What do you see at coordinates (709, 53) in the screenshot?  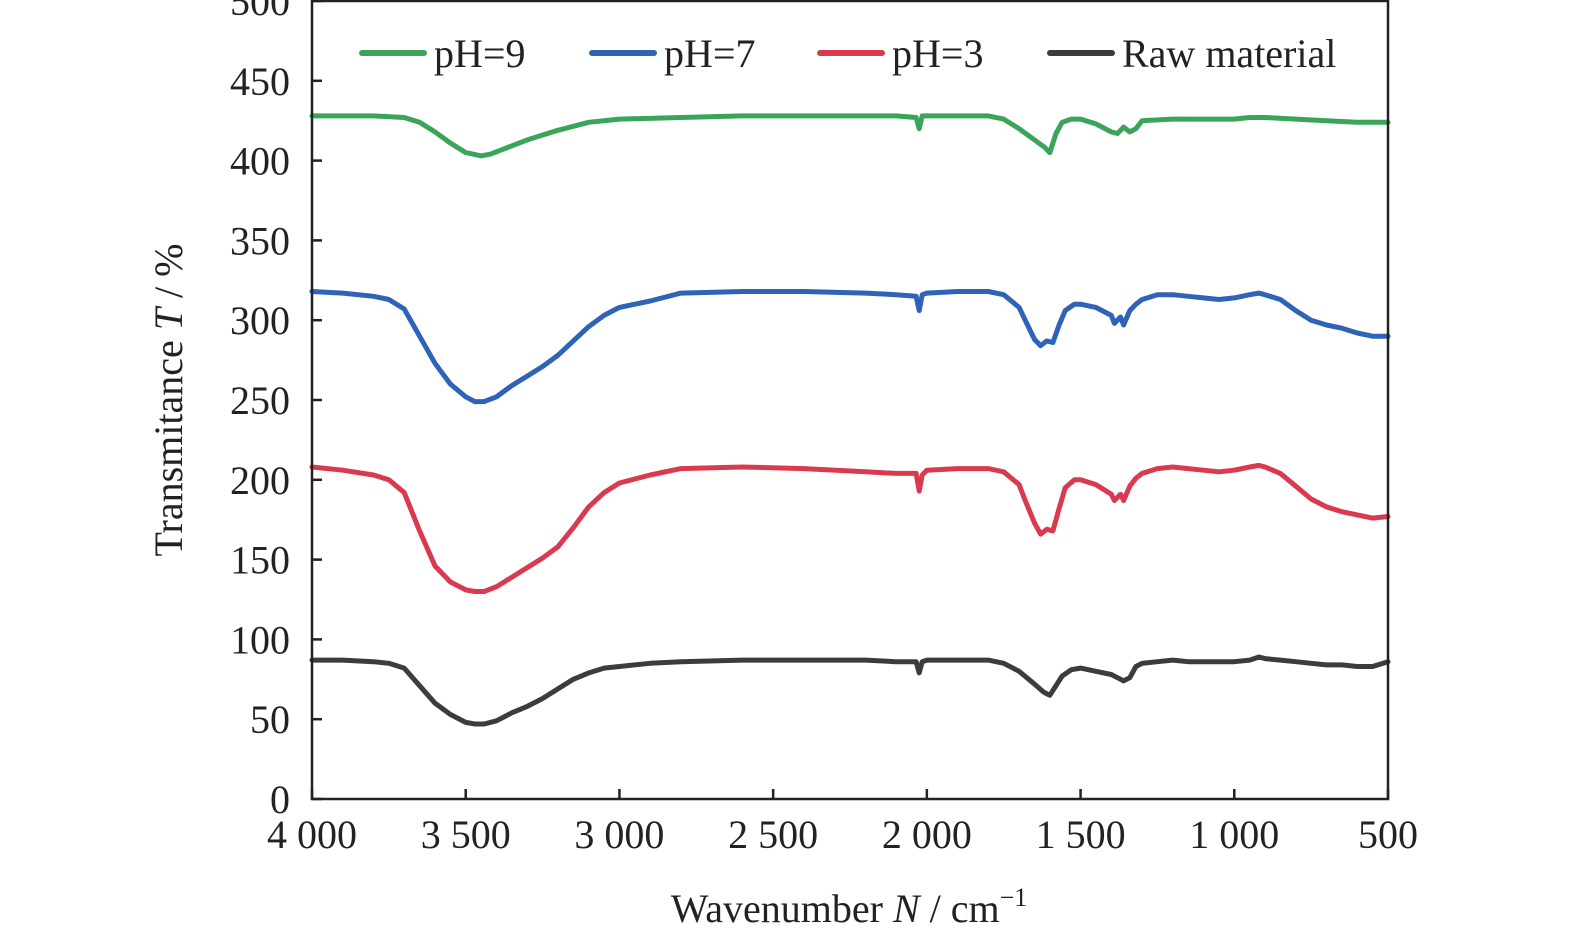 I see `legend-label-1: pH=7` at bounding box center [709, 53].